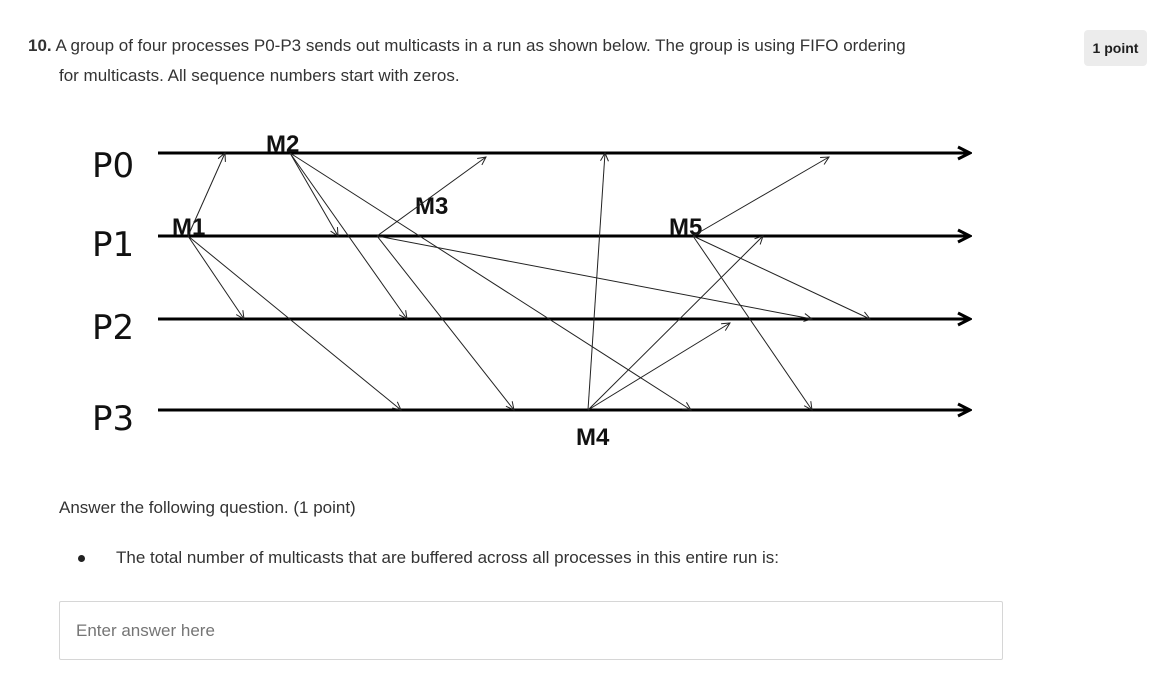 This screenshot has height=677, width=1161. Describe the element at coordinates (113, 166) in the screenshot. I see `process-label-p0: P0` at that location.